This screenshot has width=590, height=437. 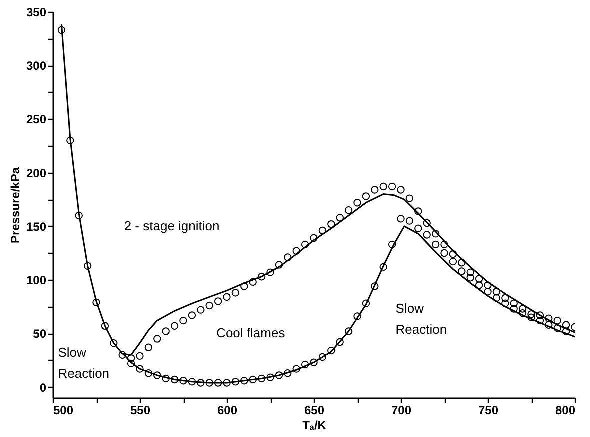 I want to click on x-tick-label: 600, so click(x=227, y=411).